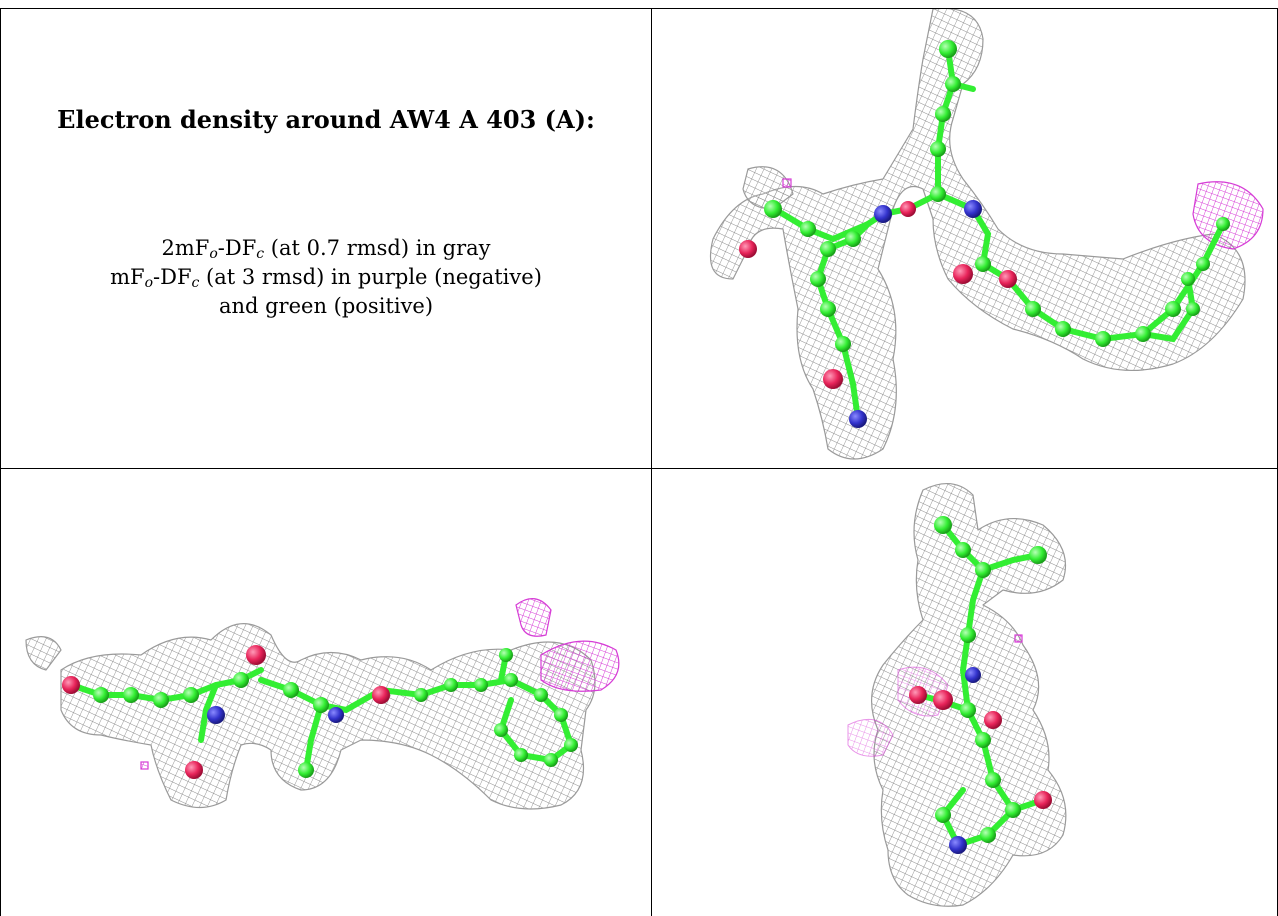 The image size is (1278, 916). I want to click on legend-line-2mfo: 2mFo-DFc (at 0.7 rmsd) in gray, so click(326, 249).